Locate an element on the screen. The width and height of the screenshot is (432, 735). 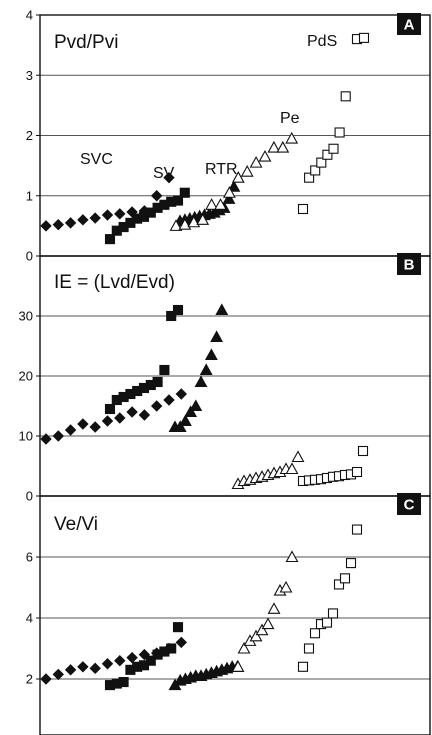
series-sv is located at coordinates (144, 656).